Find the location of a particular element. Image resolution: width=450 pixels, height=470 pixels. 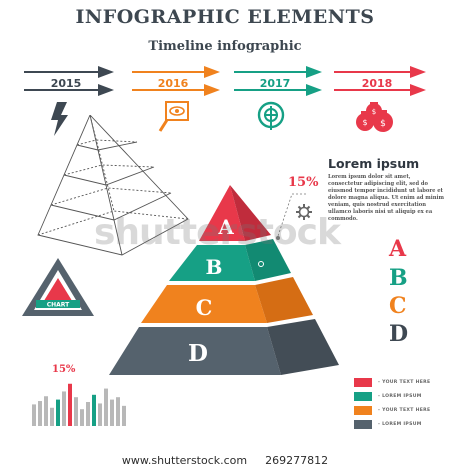

timeline-arrow-2016 is located at coordinates (176, 81).